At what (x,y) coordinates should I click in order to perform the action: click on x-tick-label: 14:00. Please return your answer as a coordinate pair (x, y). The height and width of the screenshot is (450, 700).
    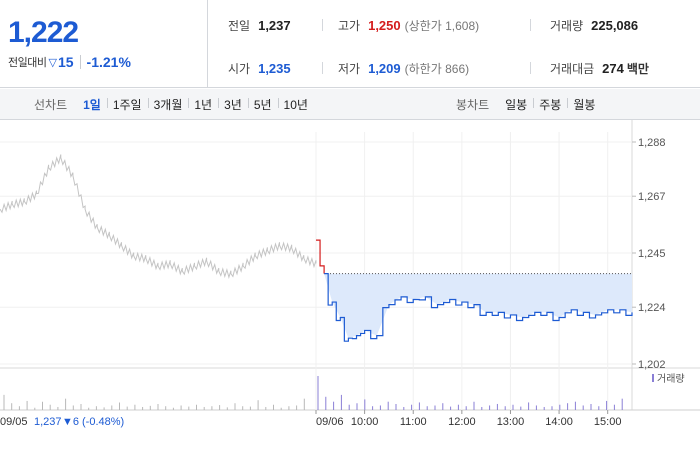
    Looking at the image, I should click on (559, 422).